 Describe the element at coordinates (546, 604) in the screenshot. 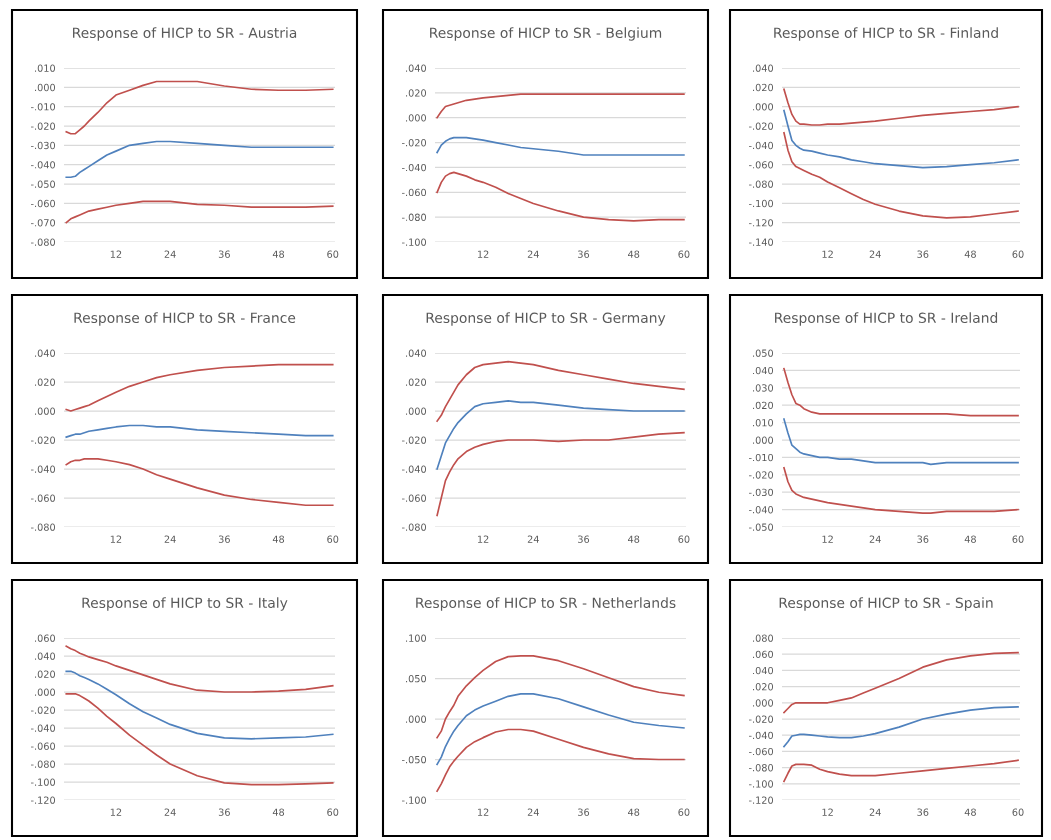

I see `chart-title: Response of HICP to SR - Netherlands` at that location.